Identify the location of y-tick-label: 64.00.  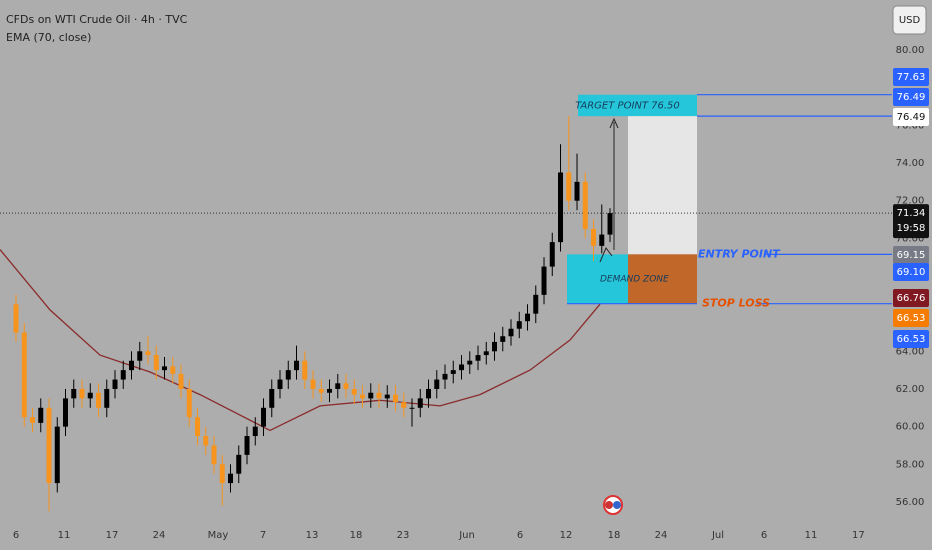
(910, 351).